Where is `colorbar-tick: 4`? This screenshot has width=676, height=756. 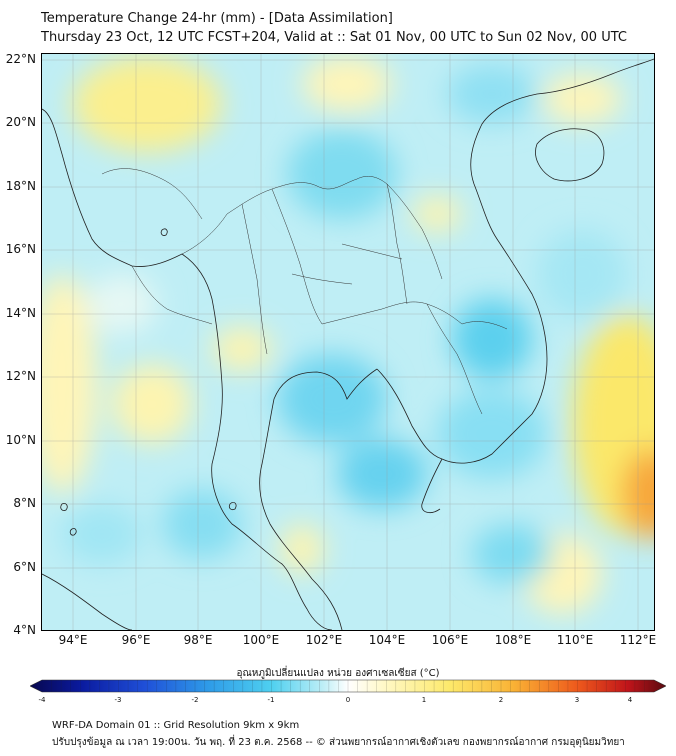
colorbar-tick: 4 is located at coordinates (630, 700).